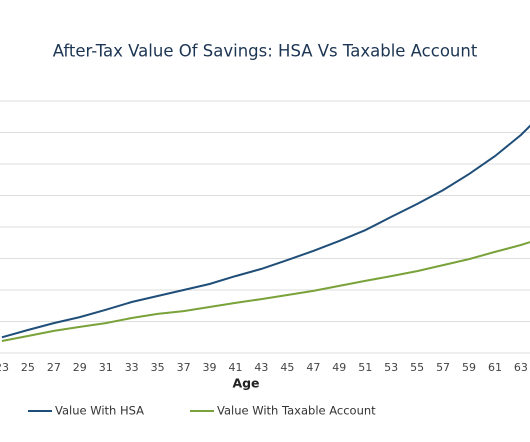  What do you see at coordinates (417, 367) in the screenshot?
I see `x-tick-label: 55` at bounding box center [417, 367].